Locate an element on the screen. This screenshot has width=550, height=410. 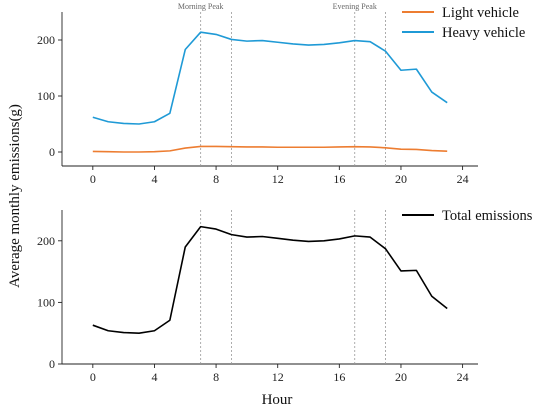
legend-label: Light vehicle is located at coordinates (480, 13).